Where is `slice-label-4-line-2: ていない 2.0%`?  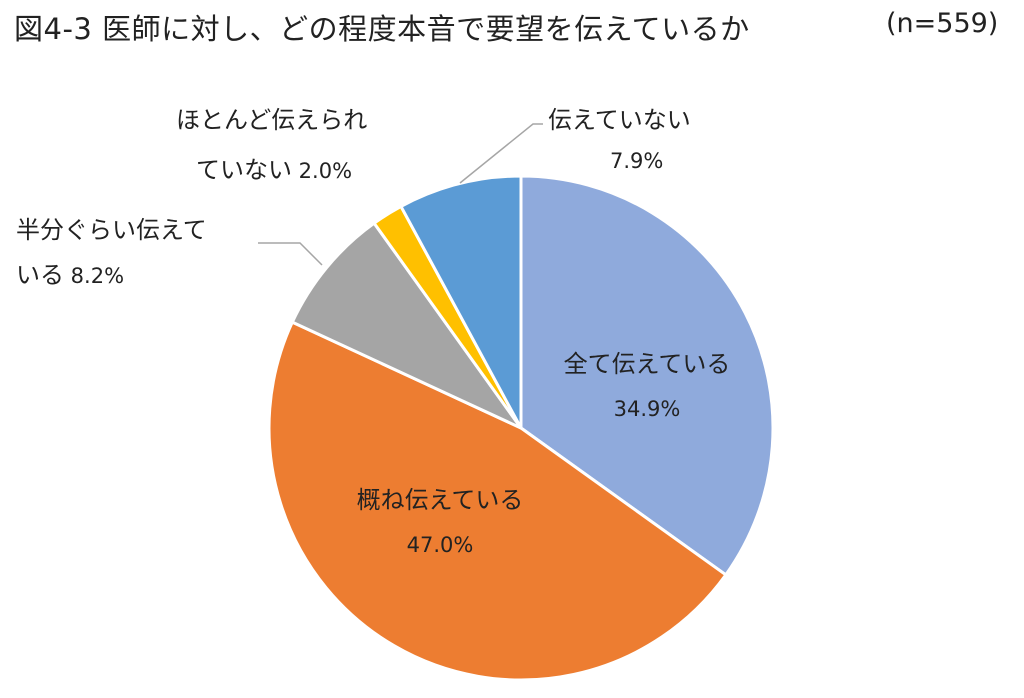 slice-label-4-line-2: ていない 2.0% is located at coordinates (274, 170).